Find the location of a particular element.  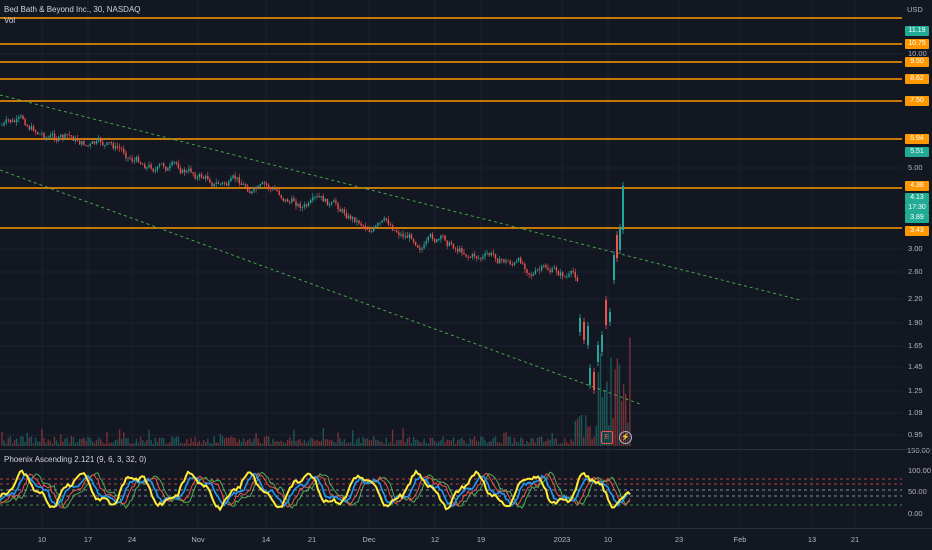

date-axis-label: 24 is located at coordinates (132, 539).